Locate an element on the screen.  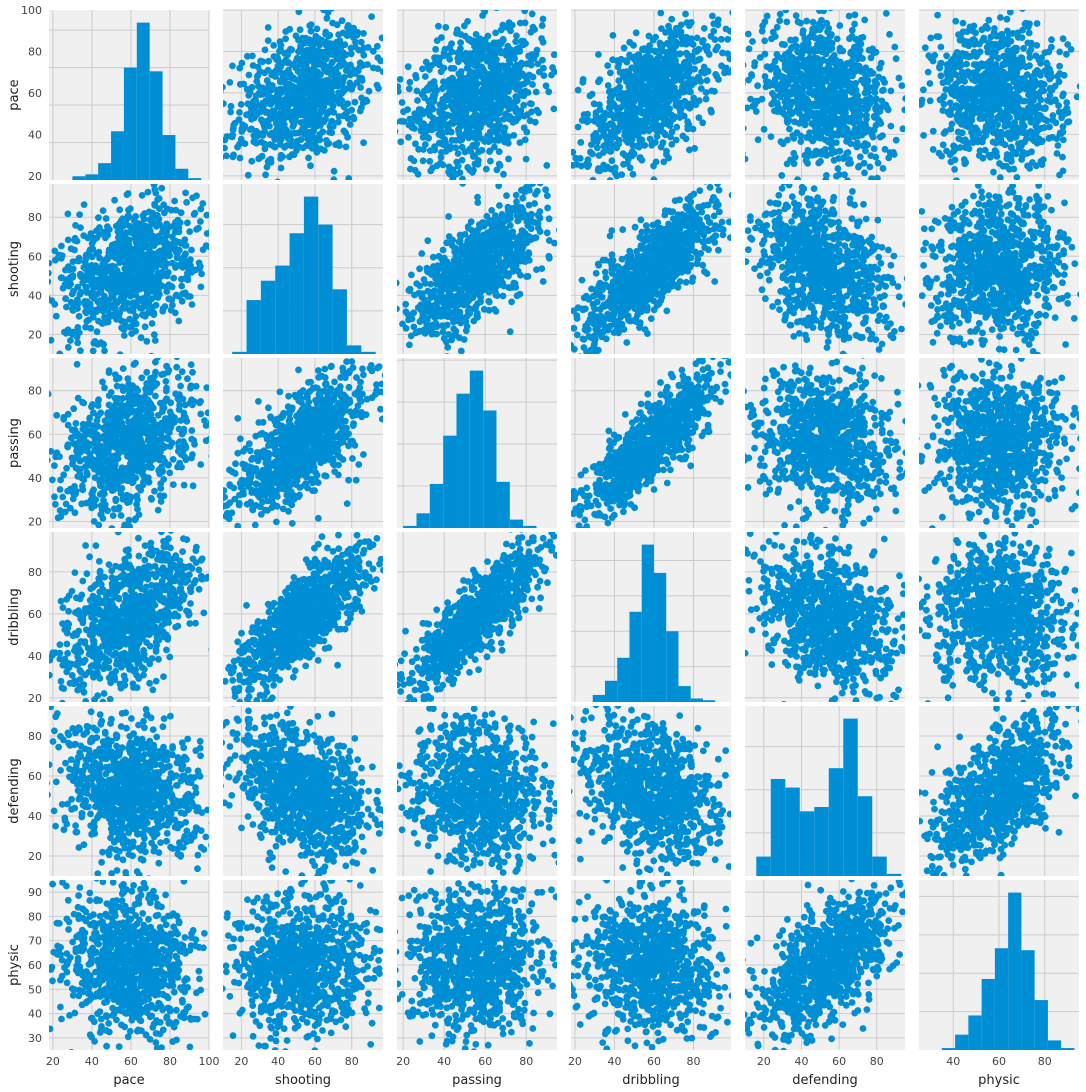
y-tick-label: 30 is located at coordinates (35, 1038).